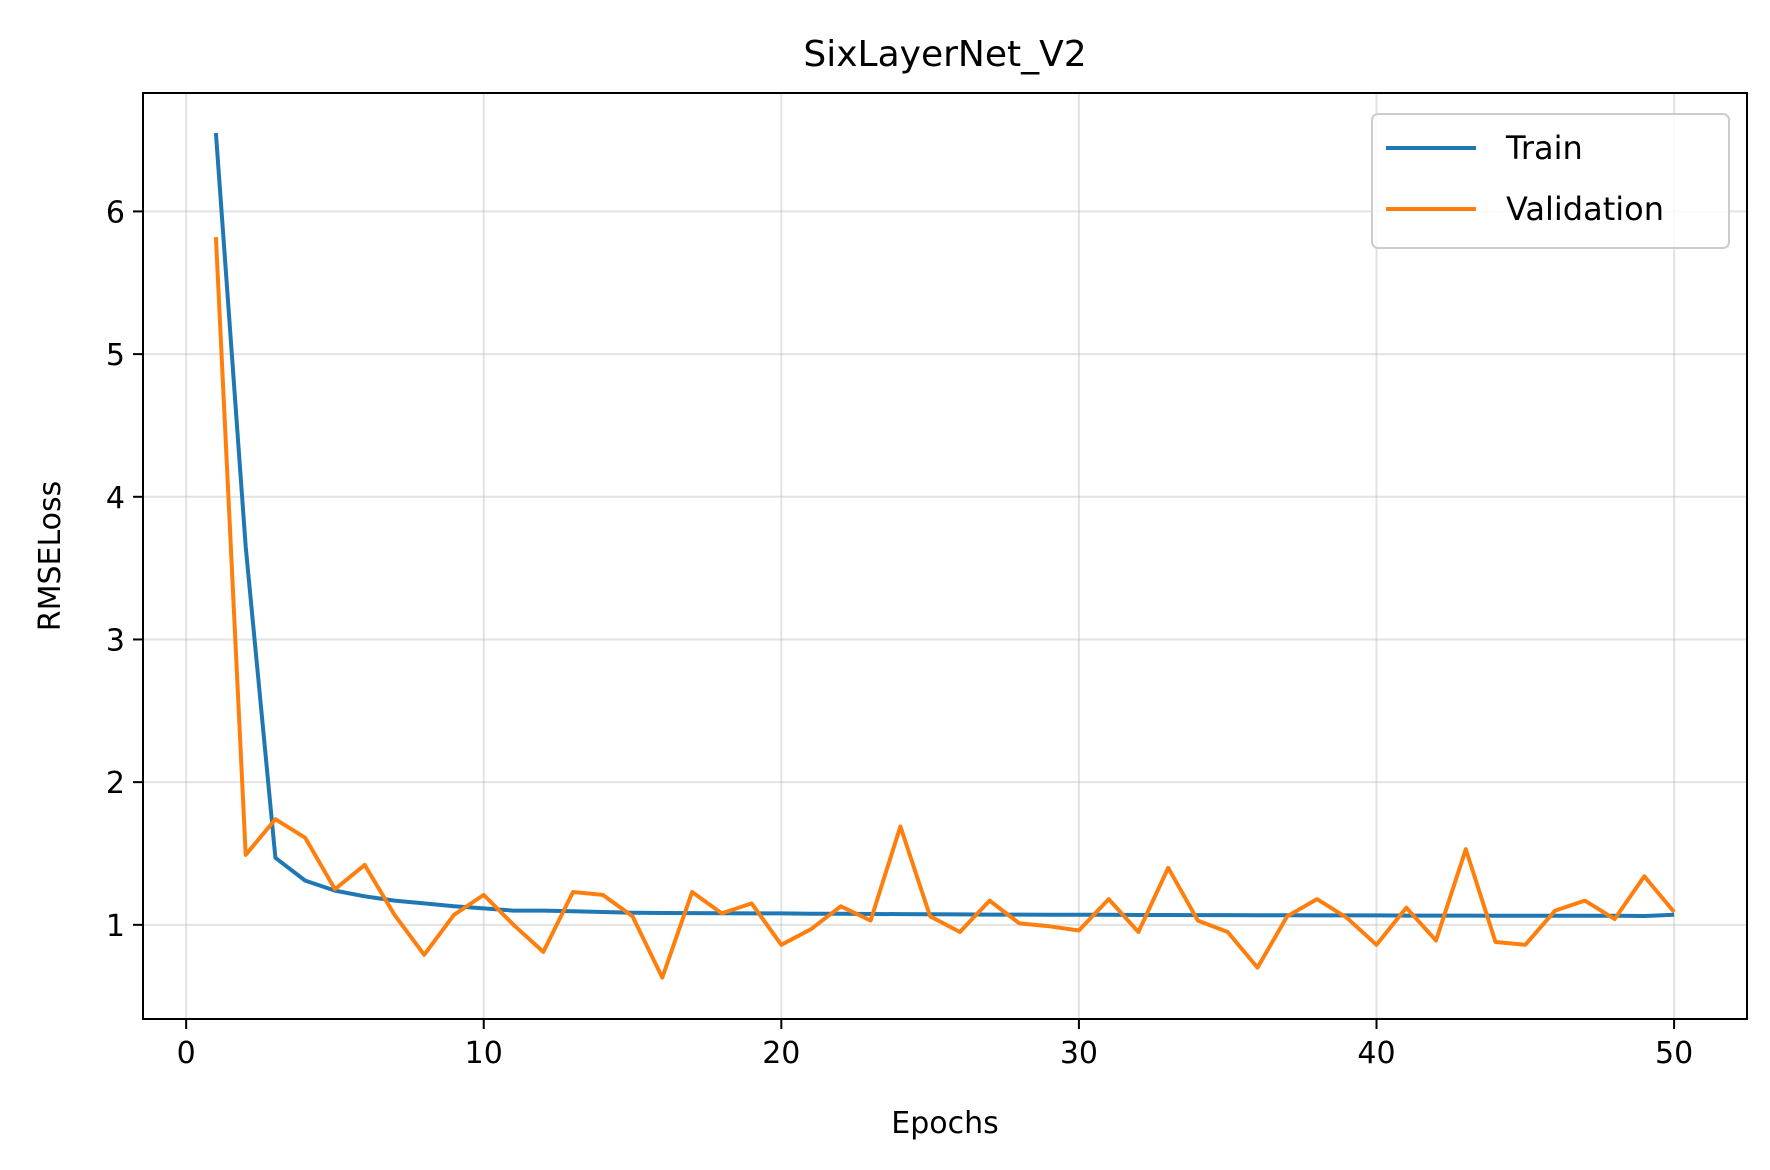 This screenshot has width=1770, height=1170. Describe the element at coordinates (115, 498) in the screenshot. I see `y-tick-label: 4` at that location.